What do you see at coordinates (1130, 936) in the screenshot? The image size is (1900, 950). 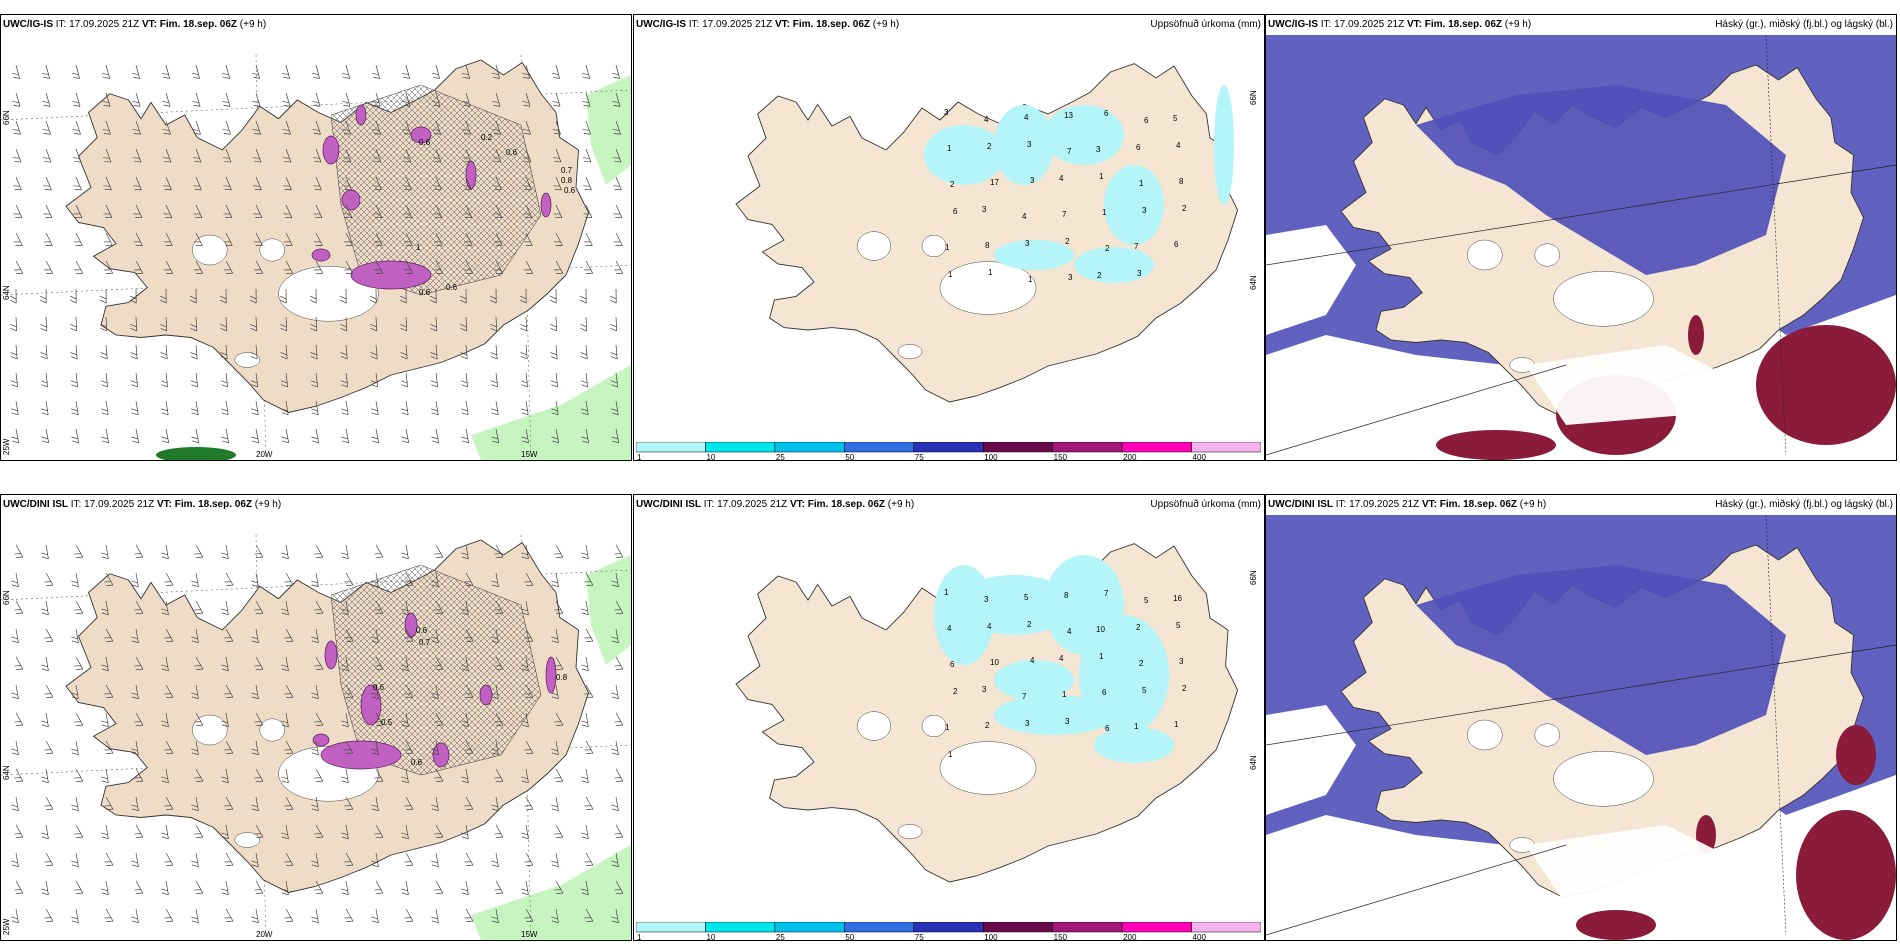 I see `colorbar-label: 200` at bounding box center [1130, 936].